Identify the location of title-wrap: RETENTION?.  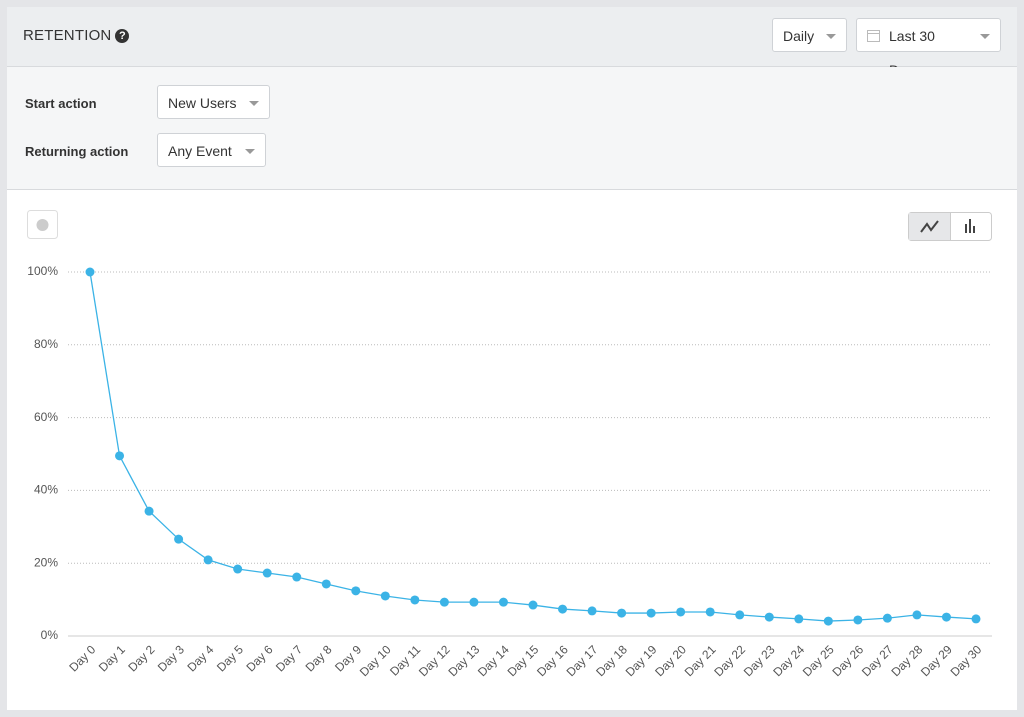
(76, 35).